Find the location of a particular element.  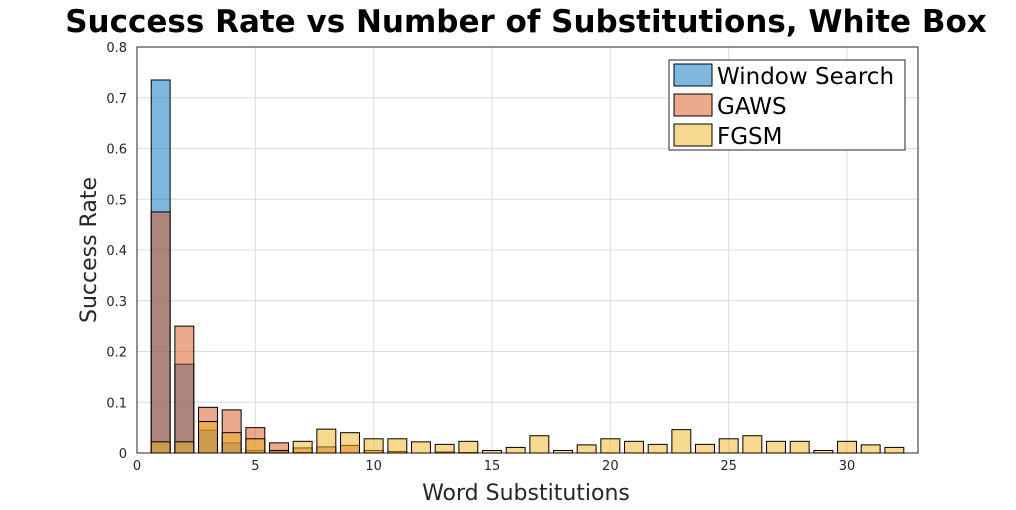

x-tick-label: 25 is located at coordinates (728, 466).